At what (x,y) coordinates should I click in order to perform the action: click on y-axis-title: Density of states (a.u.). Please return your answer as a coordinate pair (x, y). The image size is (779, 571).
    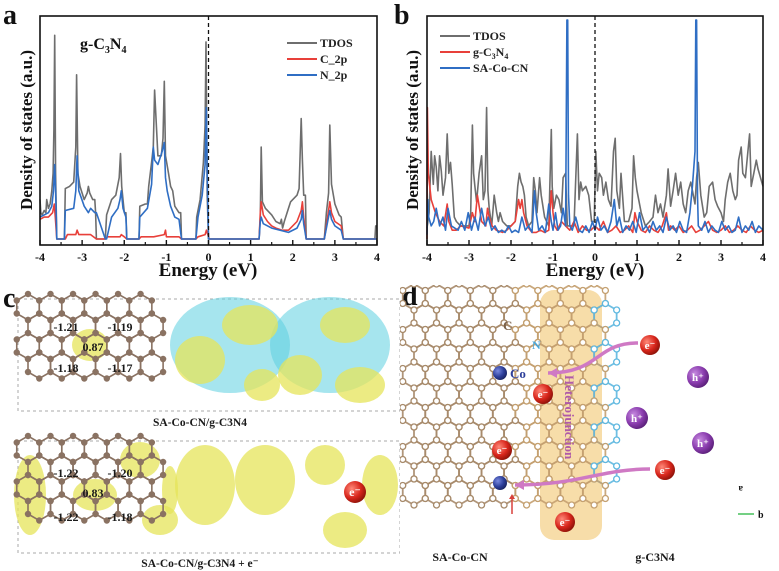
    Looking at the image, I should click on (412, 130).